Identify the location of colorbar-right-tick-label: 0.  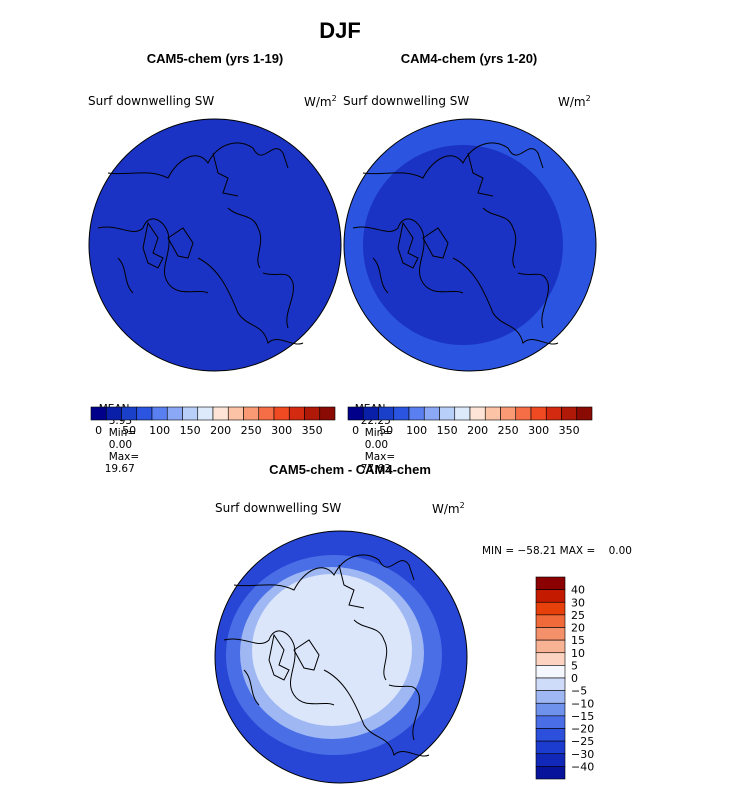
(355, 430).